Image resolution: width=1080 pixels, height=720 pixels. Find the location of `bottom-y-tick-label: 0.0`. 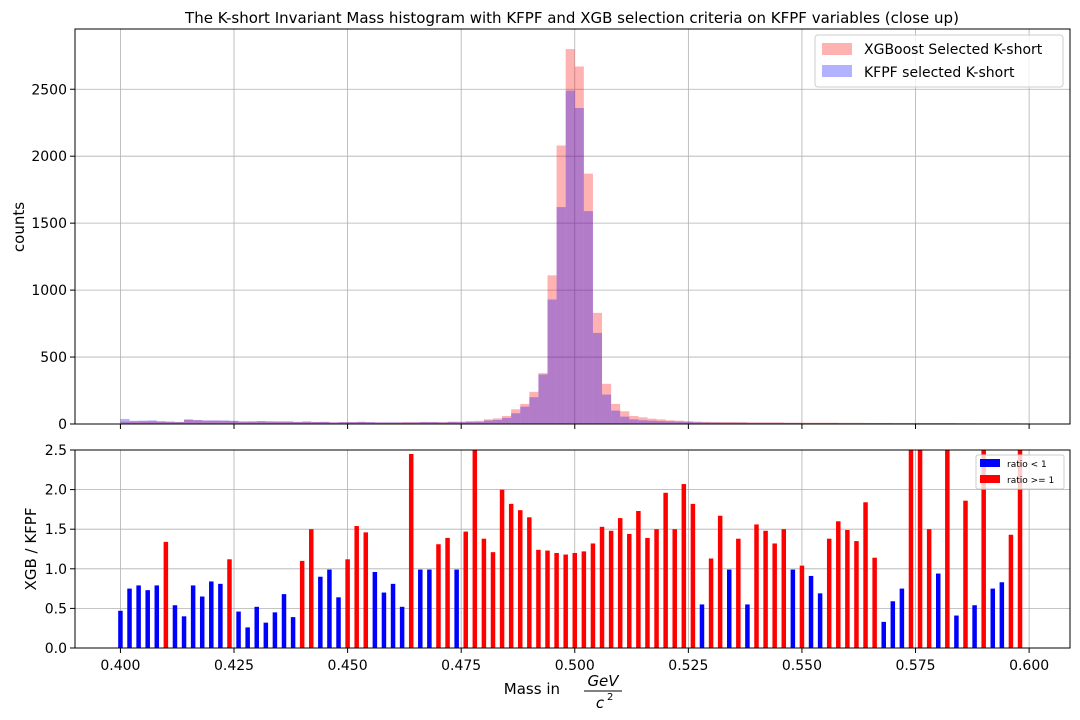

bottom-y-tick-label: 0.0 is located at coordinates (56, 649).